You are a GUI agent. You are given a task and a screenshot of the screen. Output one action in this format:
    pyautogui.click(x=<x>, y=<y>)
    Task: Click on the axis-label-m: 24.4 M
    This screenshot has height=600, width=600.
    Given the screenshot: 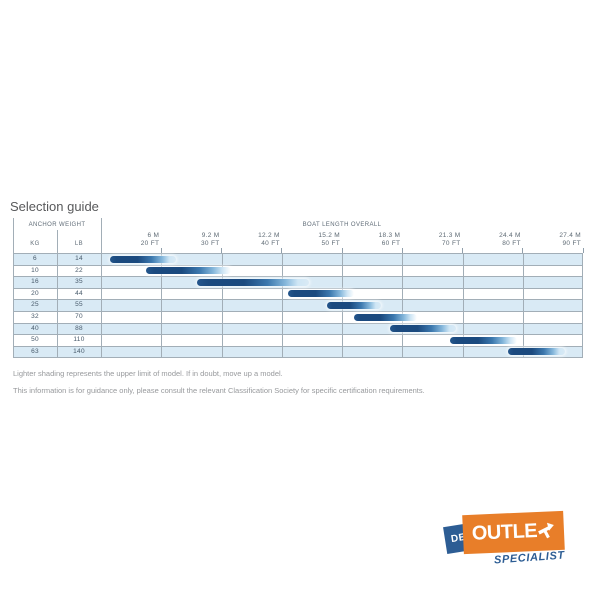 What is the action you would take?
    pyautogui.click(x=510, y=235)
    